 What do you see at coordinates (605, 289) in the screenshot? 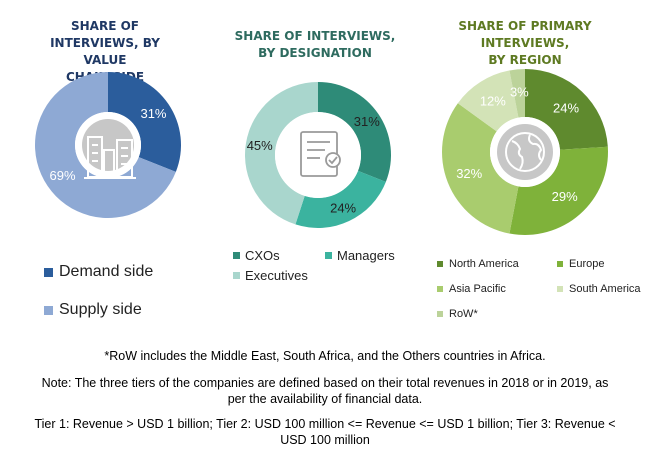
I see `legend-label: South America` at bounding box center [605, 289].